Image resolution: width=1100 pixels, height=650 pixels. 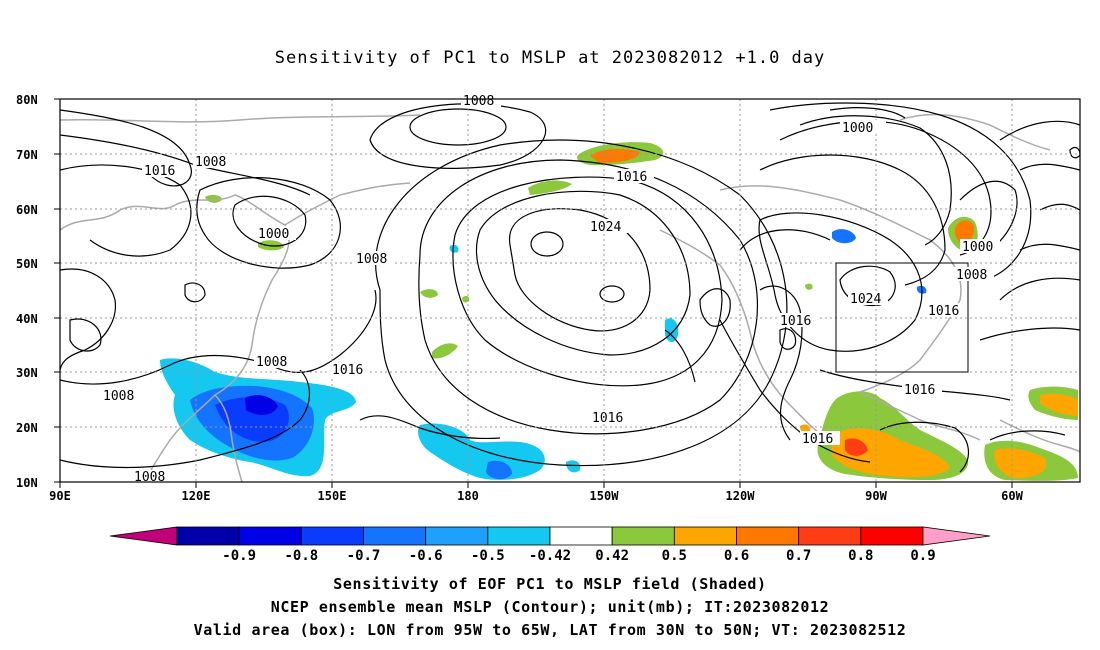 I want to click on neg-patch-wpac-max, so click(x=261, y=405).